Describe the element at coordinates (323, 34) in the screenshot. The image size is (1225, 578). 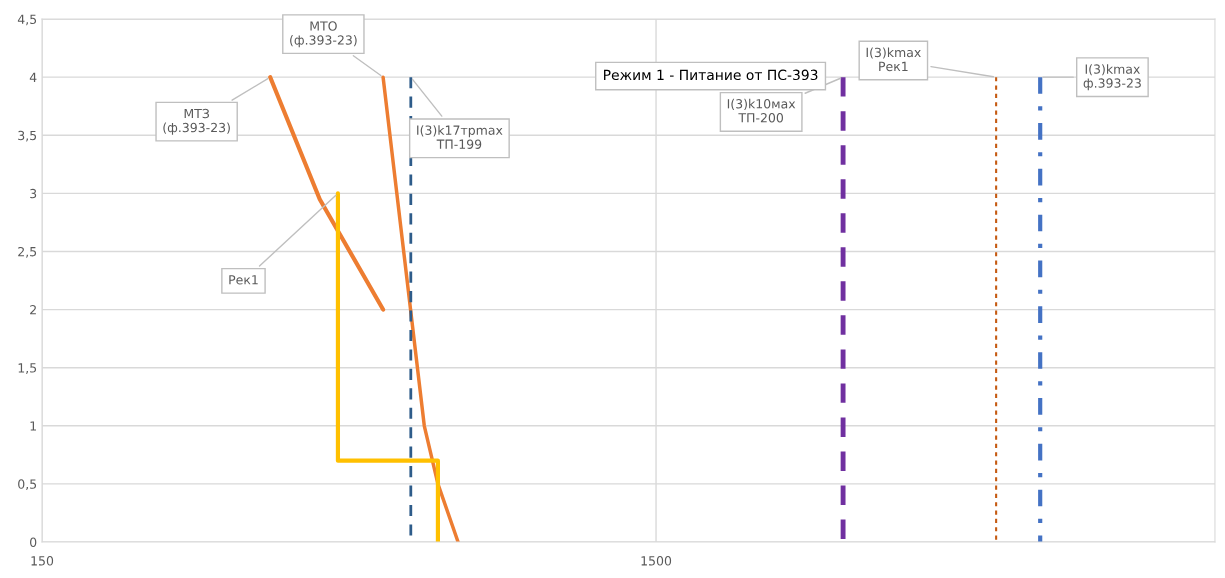
I see `annotation: МТО (ф.393-23)` at that location.